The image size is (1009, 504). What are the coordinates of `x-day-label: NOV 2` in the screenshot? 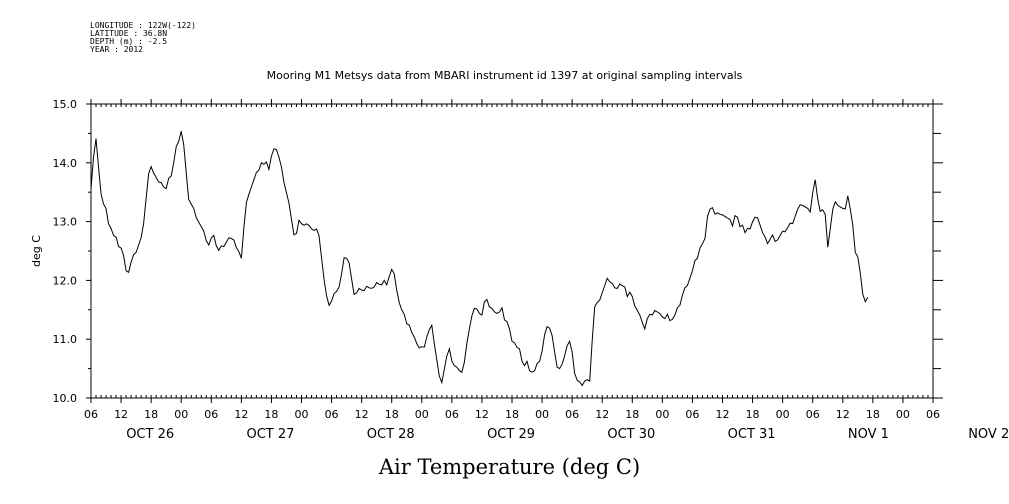 It's located at (988, 434).